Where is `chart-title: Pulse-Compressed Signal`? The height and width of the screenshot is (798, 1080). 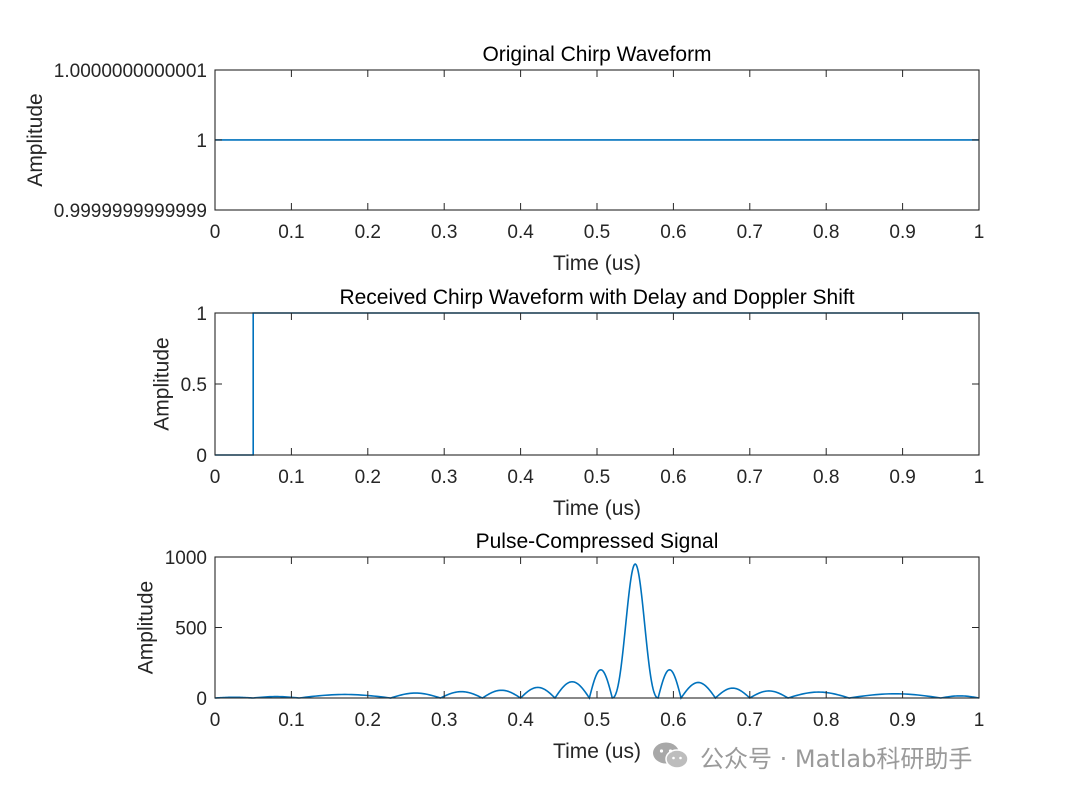 chart-title: Pulse-Compressed Signal is located at coordinates (597, 541).